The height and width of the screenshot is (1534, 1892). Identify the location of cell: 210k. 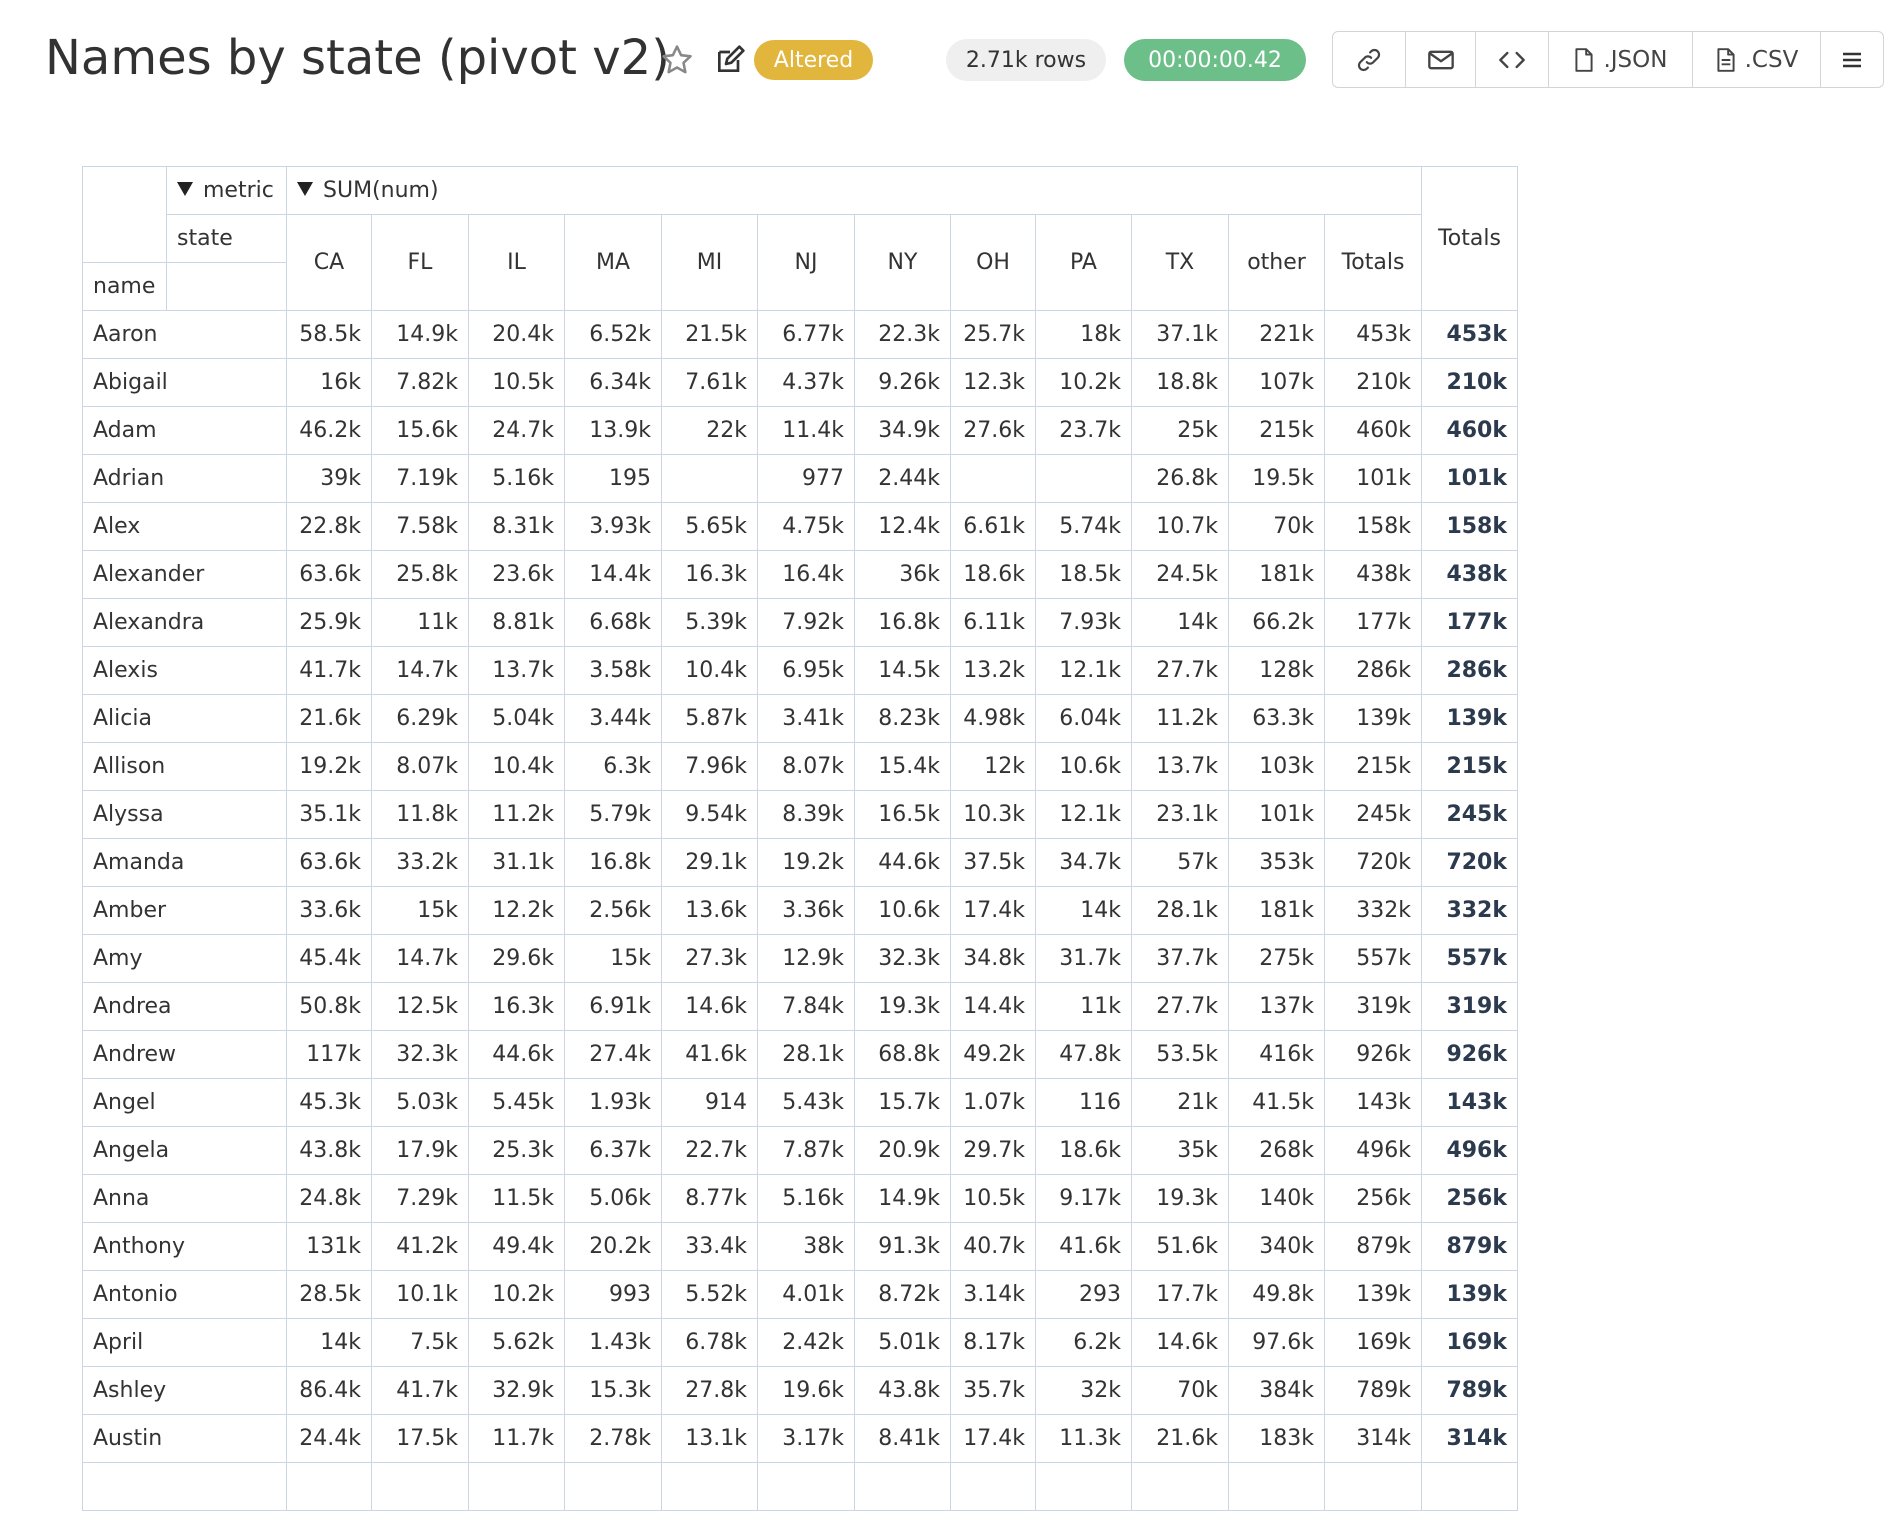
(1373, 382).